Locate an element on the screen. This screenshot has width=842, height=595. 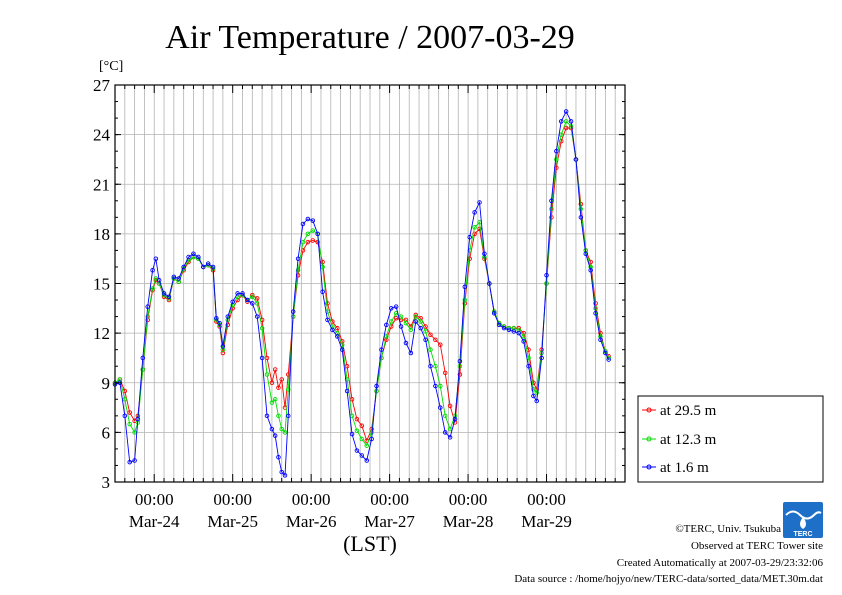
x-tick-date-label: Mar-29 is located at coordinates (546, 521).